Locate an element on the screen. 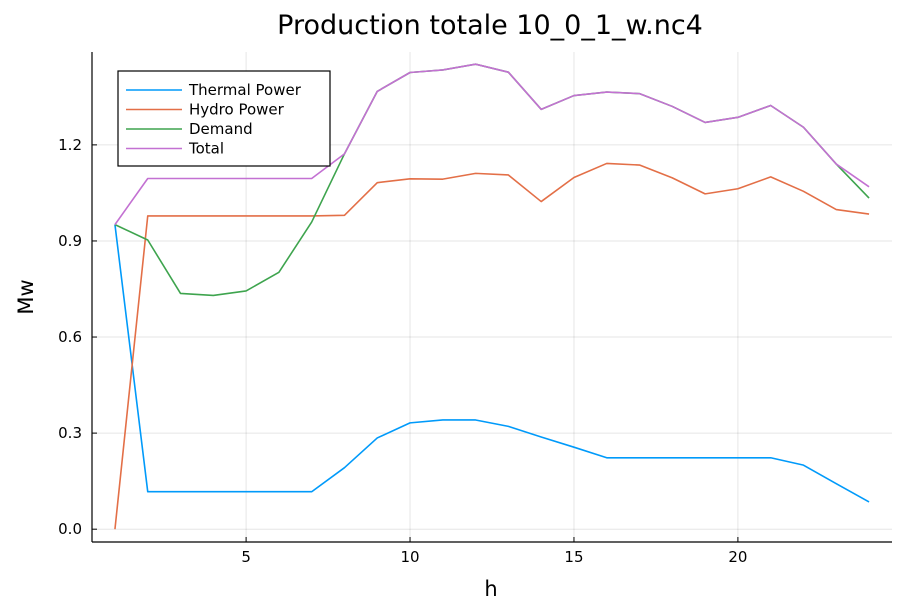 This screenshot has height=609, width=918. x-tick-label: 10 is located at coordinates (409, 557).